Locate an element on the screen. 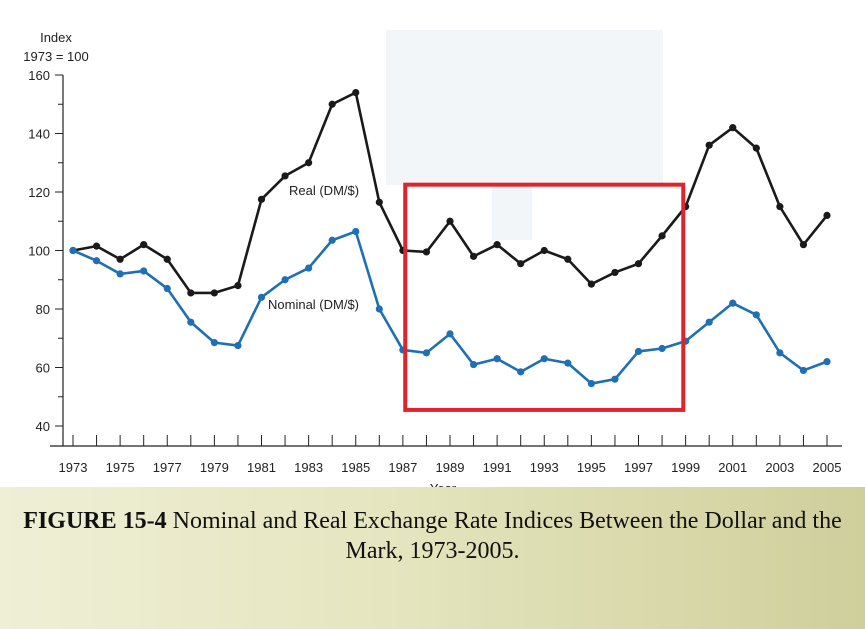 The height and width of the screenshot is (629, 865). x-tick-label: 1999 is located at coordinates (685, 467).